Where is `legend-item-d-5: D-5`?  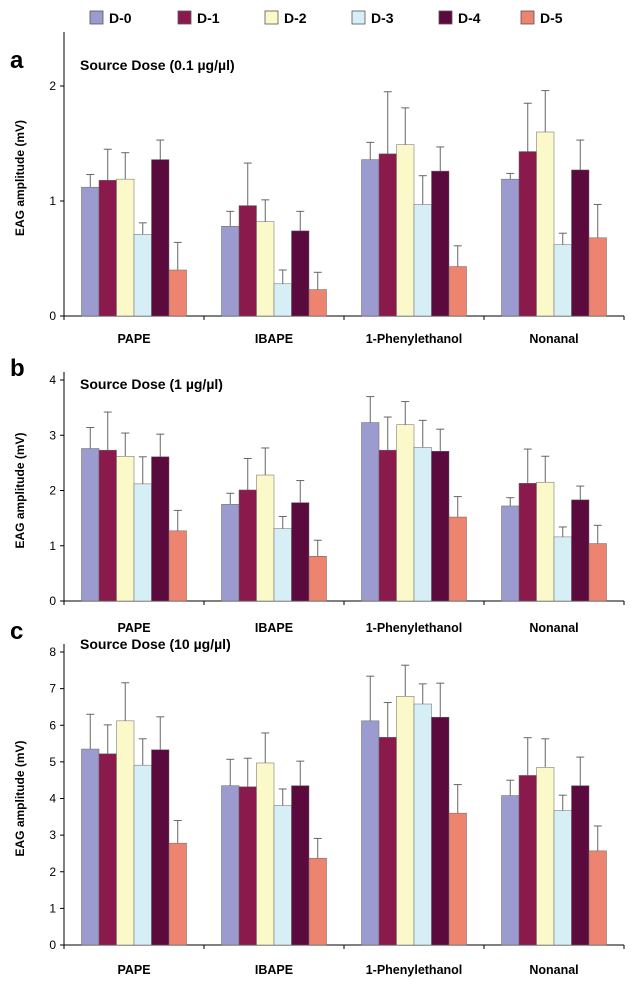
legend-item-d-5: D-5 is located at coordinates (541, 18).